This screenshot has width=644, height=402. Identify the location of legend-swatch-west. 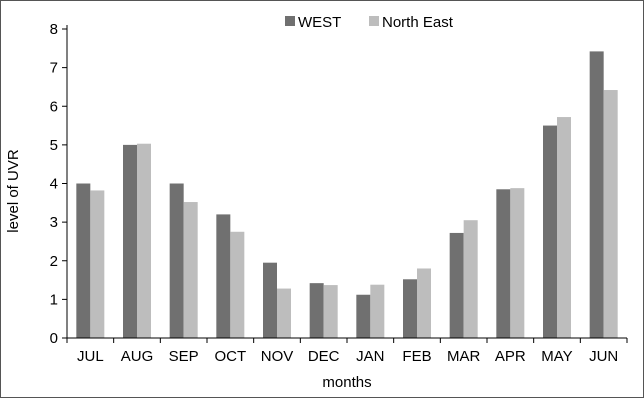
(290, 21).